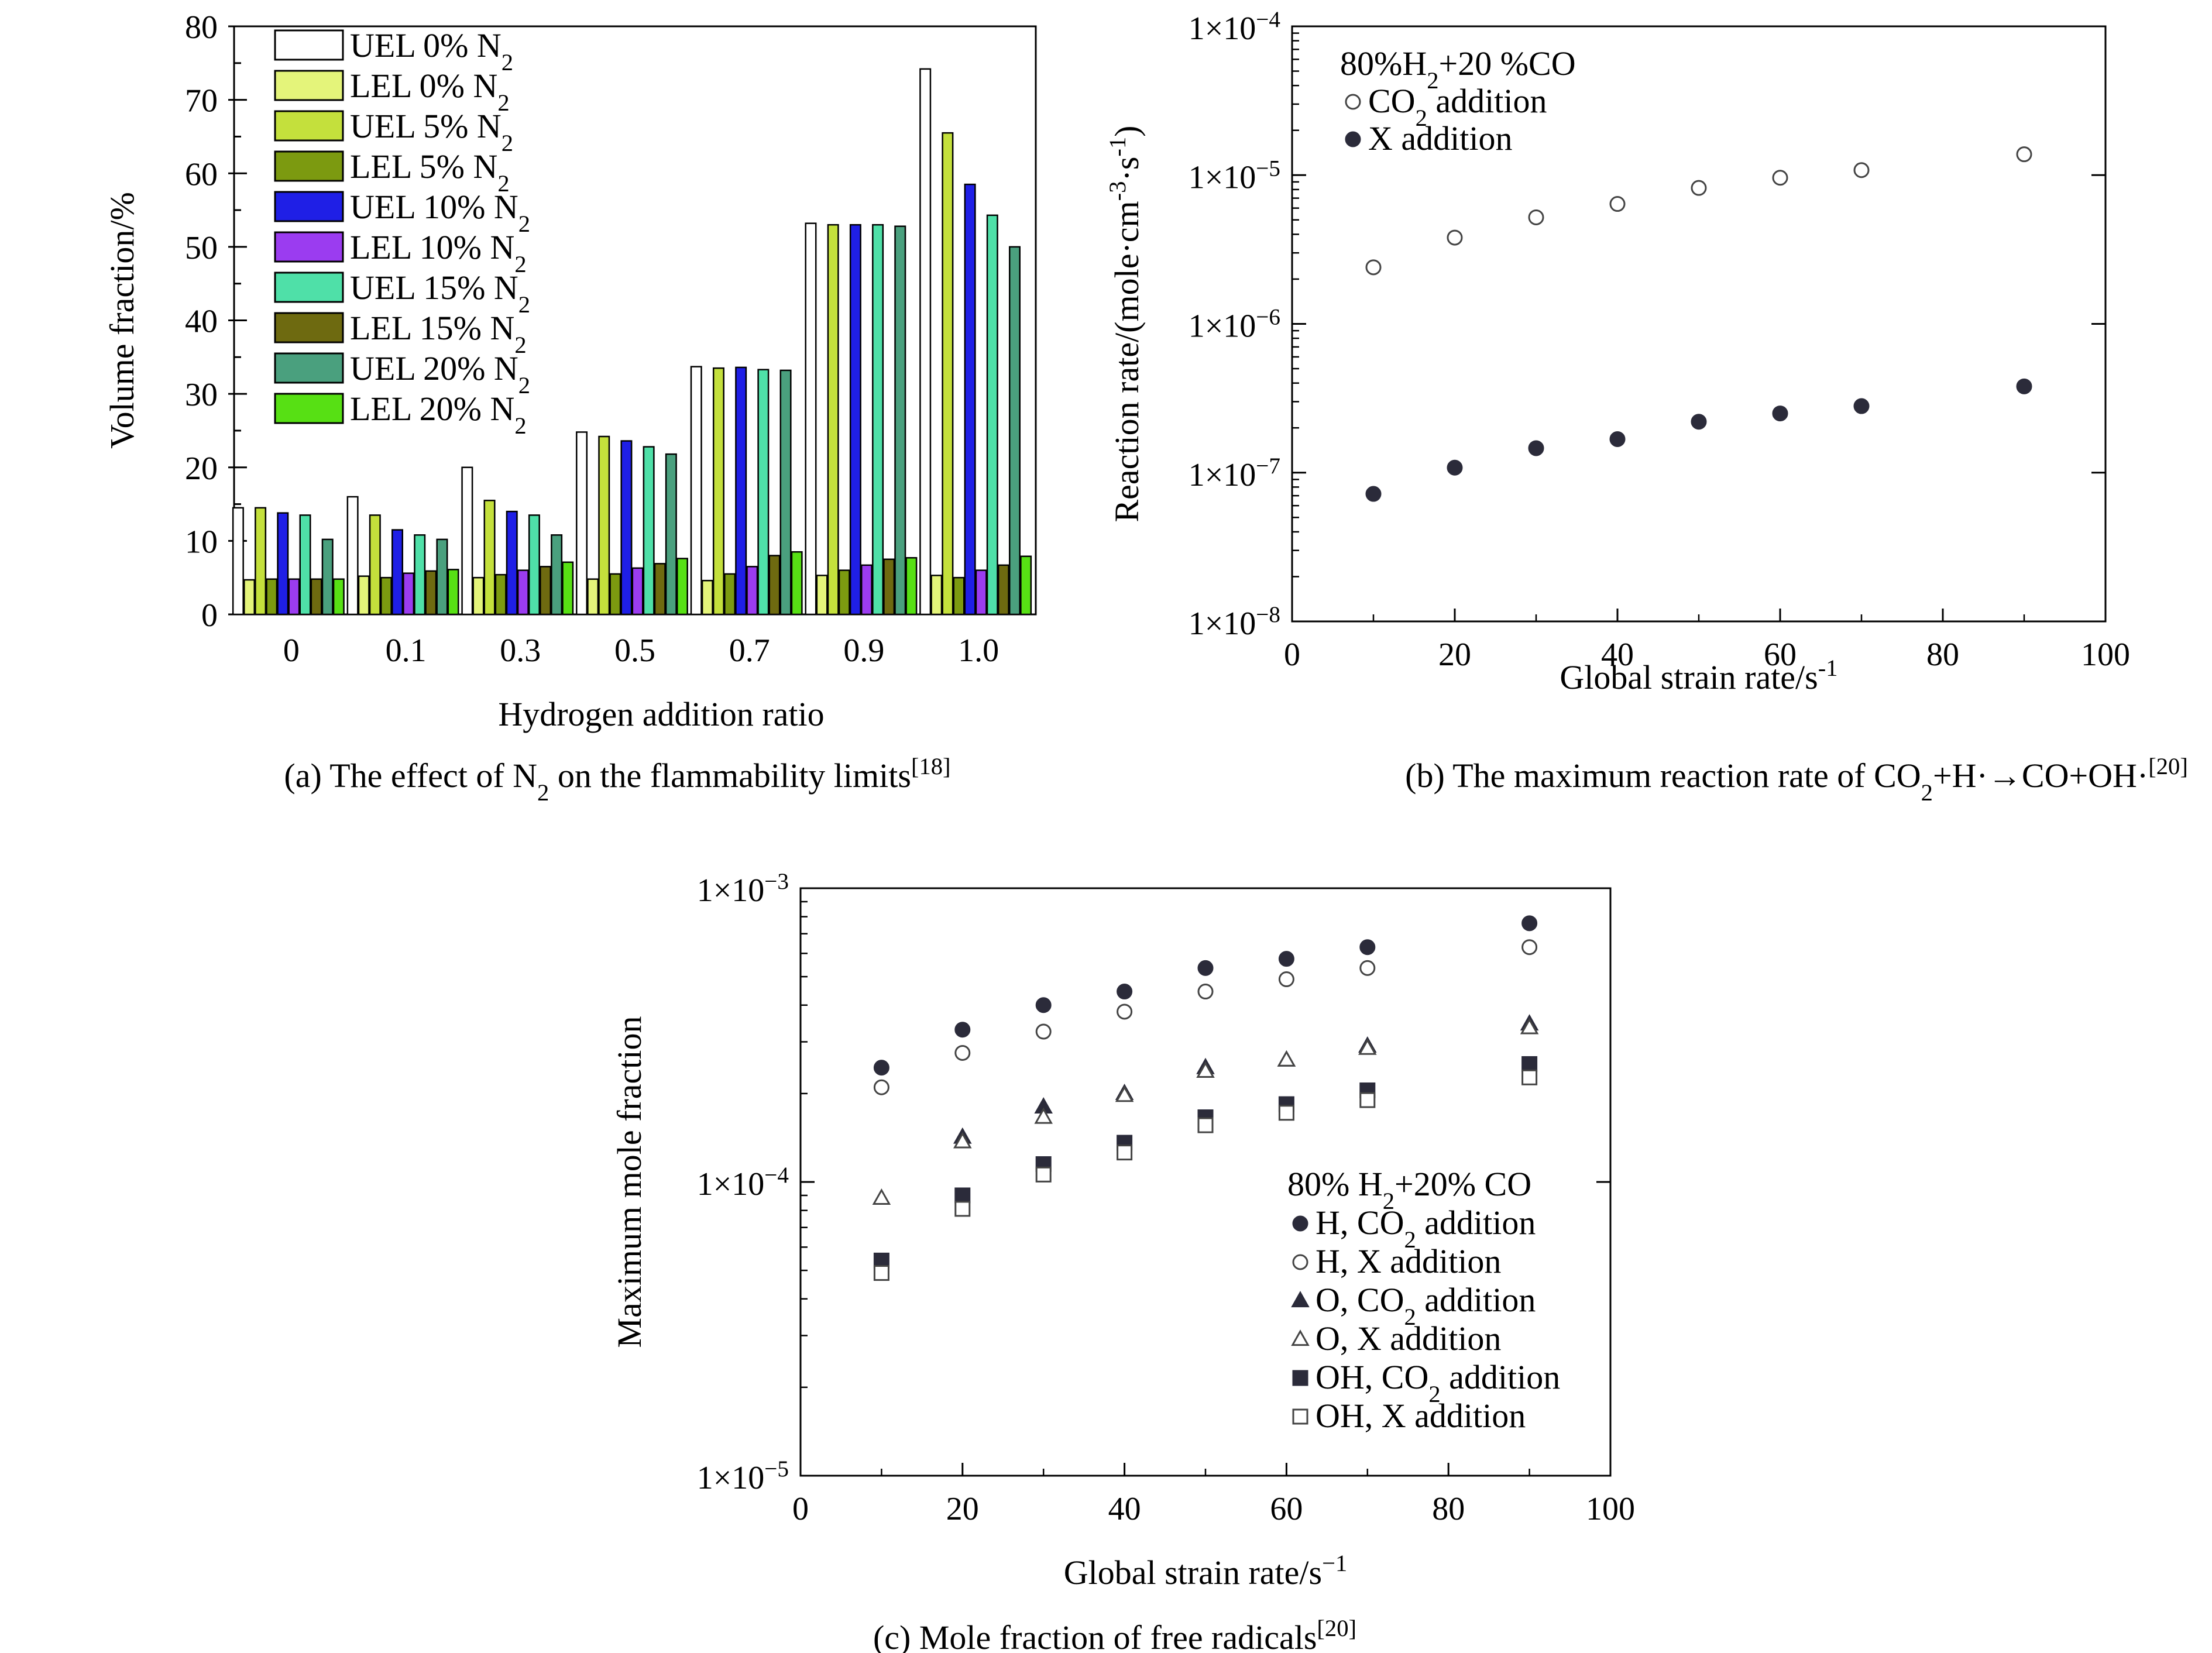  What do you see at coordinates (730, 776) in the screenshot?
I see `caption-a-part: on the flammability limits` at bounding box center [730, 776].